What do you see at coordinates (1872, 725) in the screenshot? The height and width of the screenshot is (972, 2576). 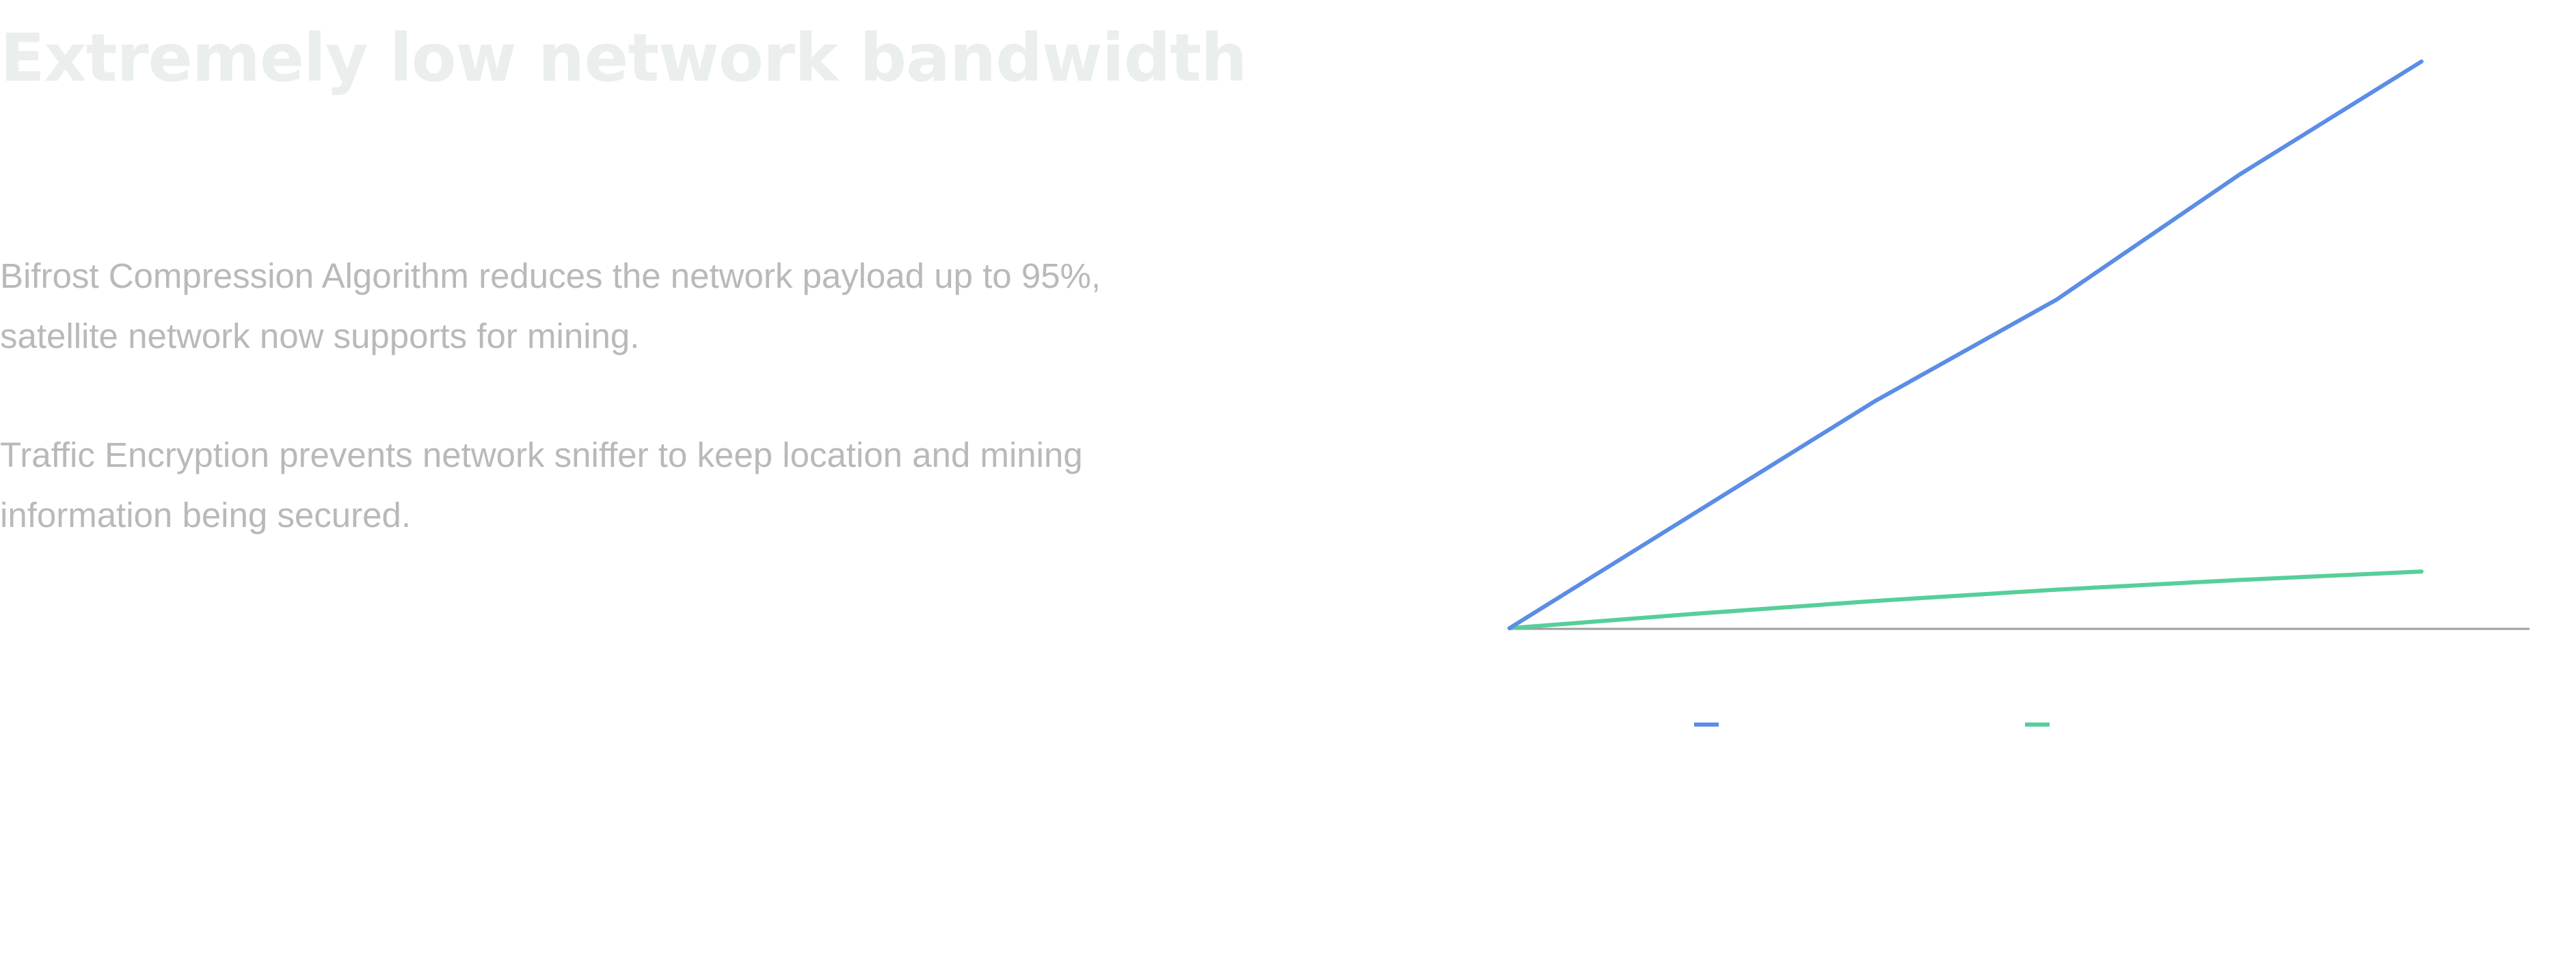 I see `chart-legend` at bounding box center [1872, 725].